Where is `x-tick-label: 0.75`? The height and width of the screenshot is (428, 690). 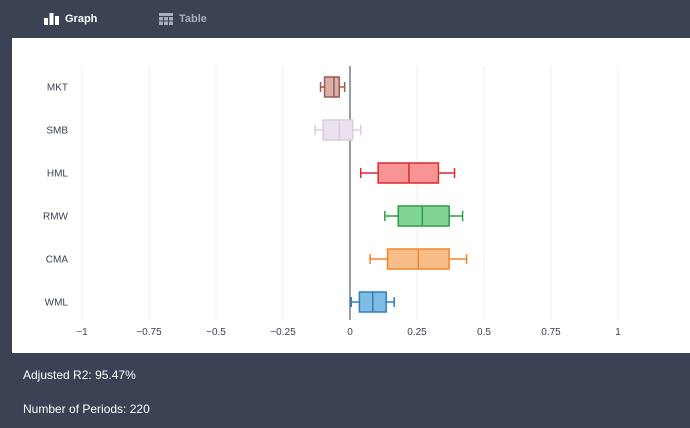
x-tick-label: 0.75 is located at coordinates (551, 332).